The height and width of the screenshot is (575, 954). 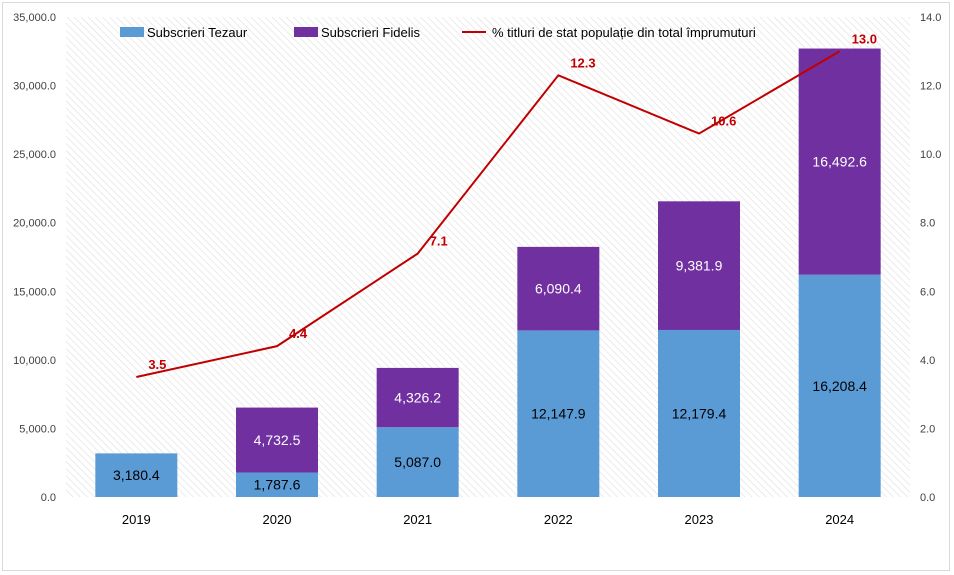 What do you see at coordinates (439, 241) in the screenshot?
I see `line-label-2021: 7.1` at bounding box center [439, 241].